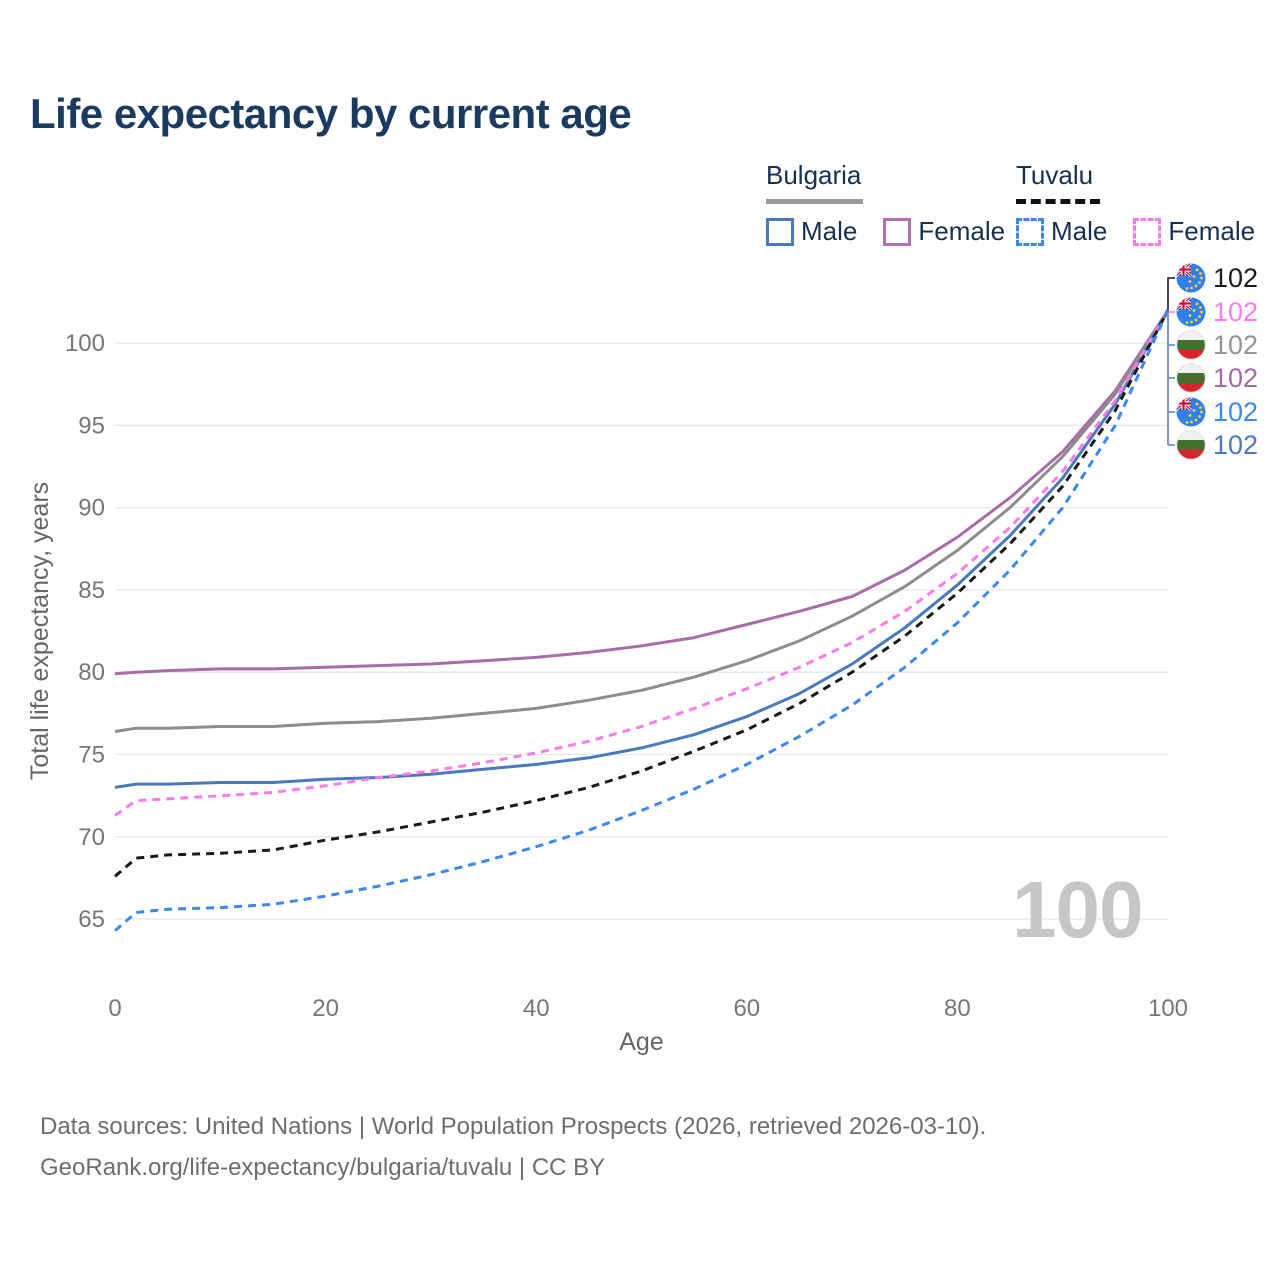  I want to click on connector-top, so click(1171, 294).